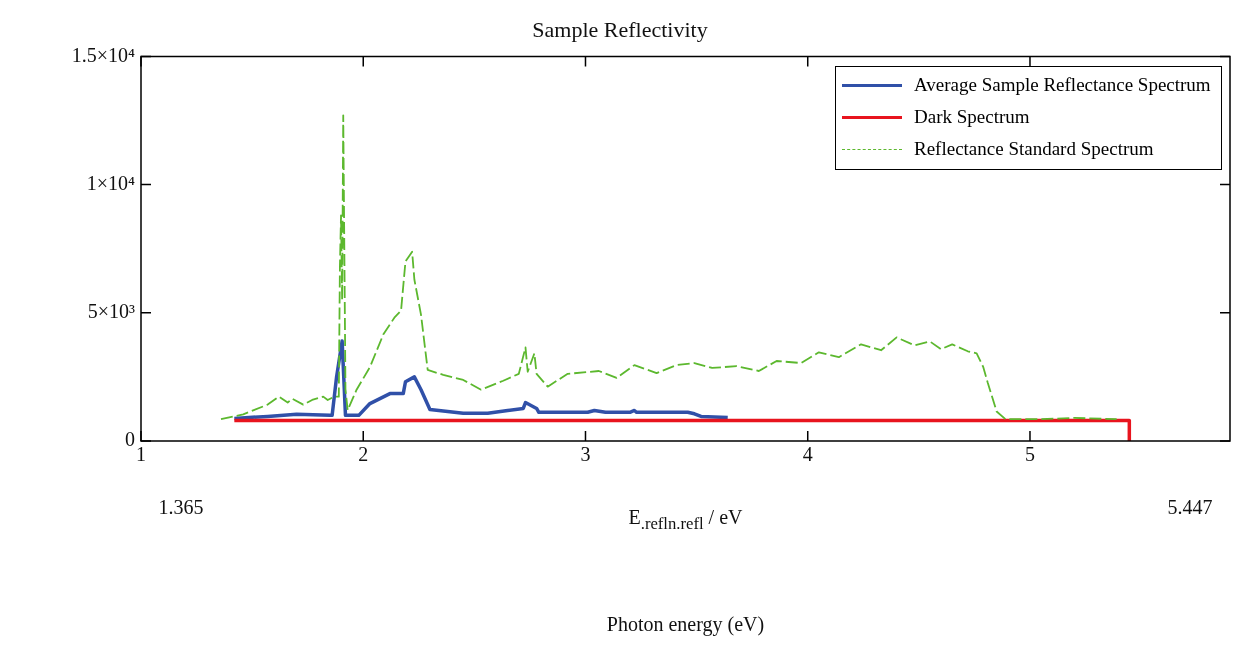 This screenshot has height=671, width=1238. Describe the element at coordinates (111, 311) in the screenshot. I see `y-tick-label: 5×10³` at that location.